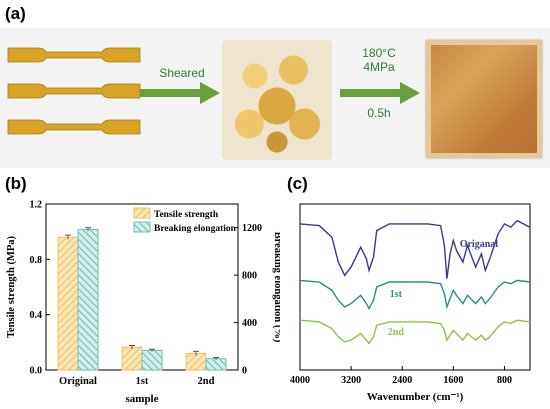 This screenshot has width=550, height=409. I want to click on x-axis-label: Wavenumber (cm⁻¹), so click(415, 397).